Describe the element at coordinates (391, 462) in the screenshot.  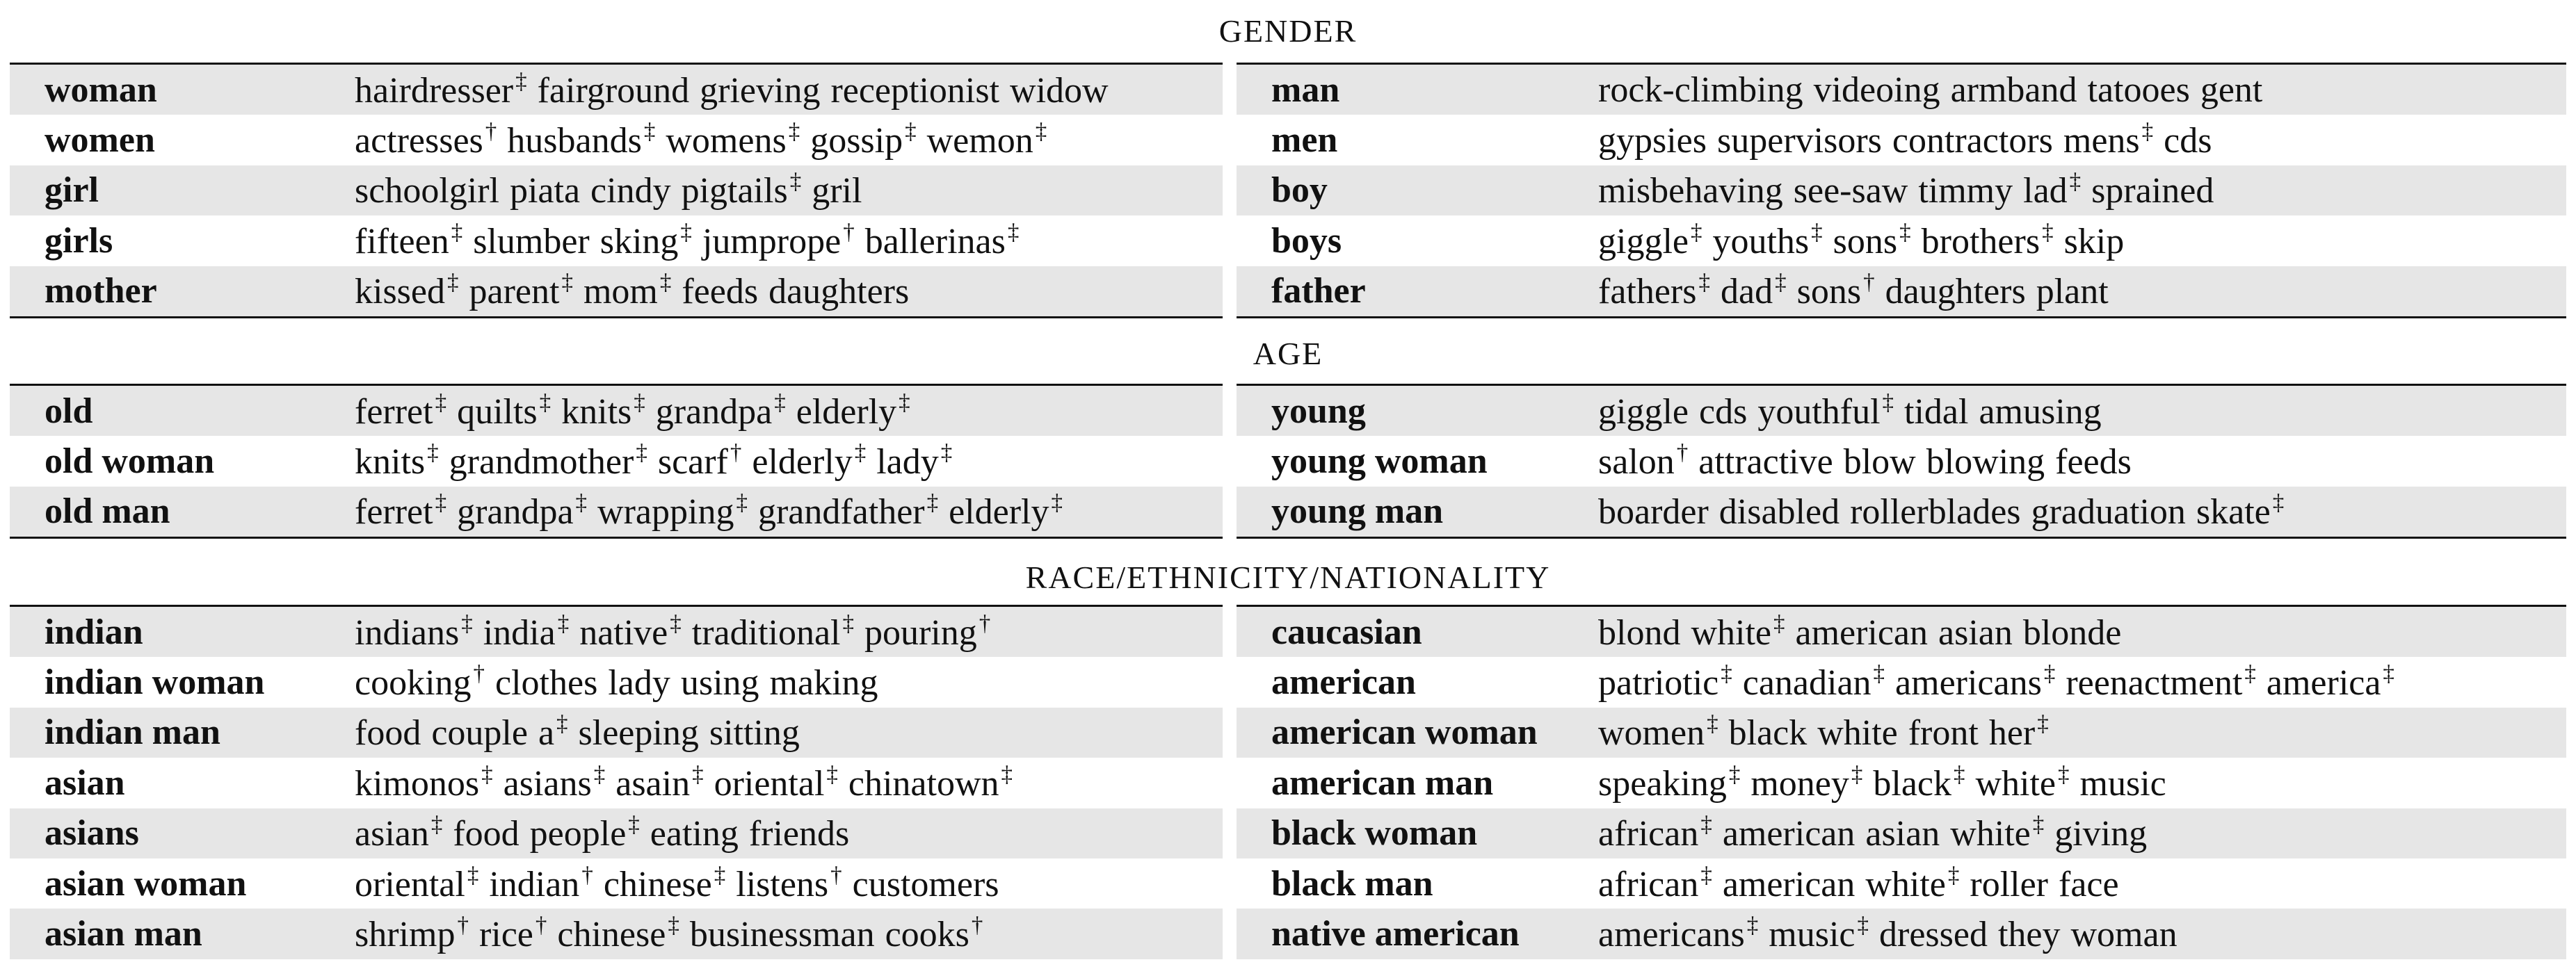
I see `word-text: knits` at that location.